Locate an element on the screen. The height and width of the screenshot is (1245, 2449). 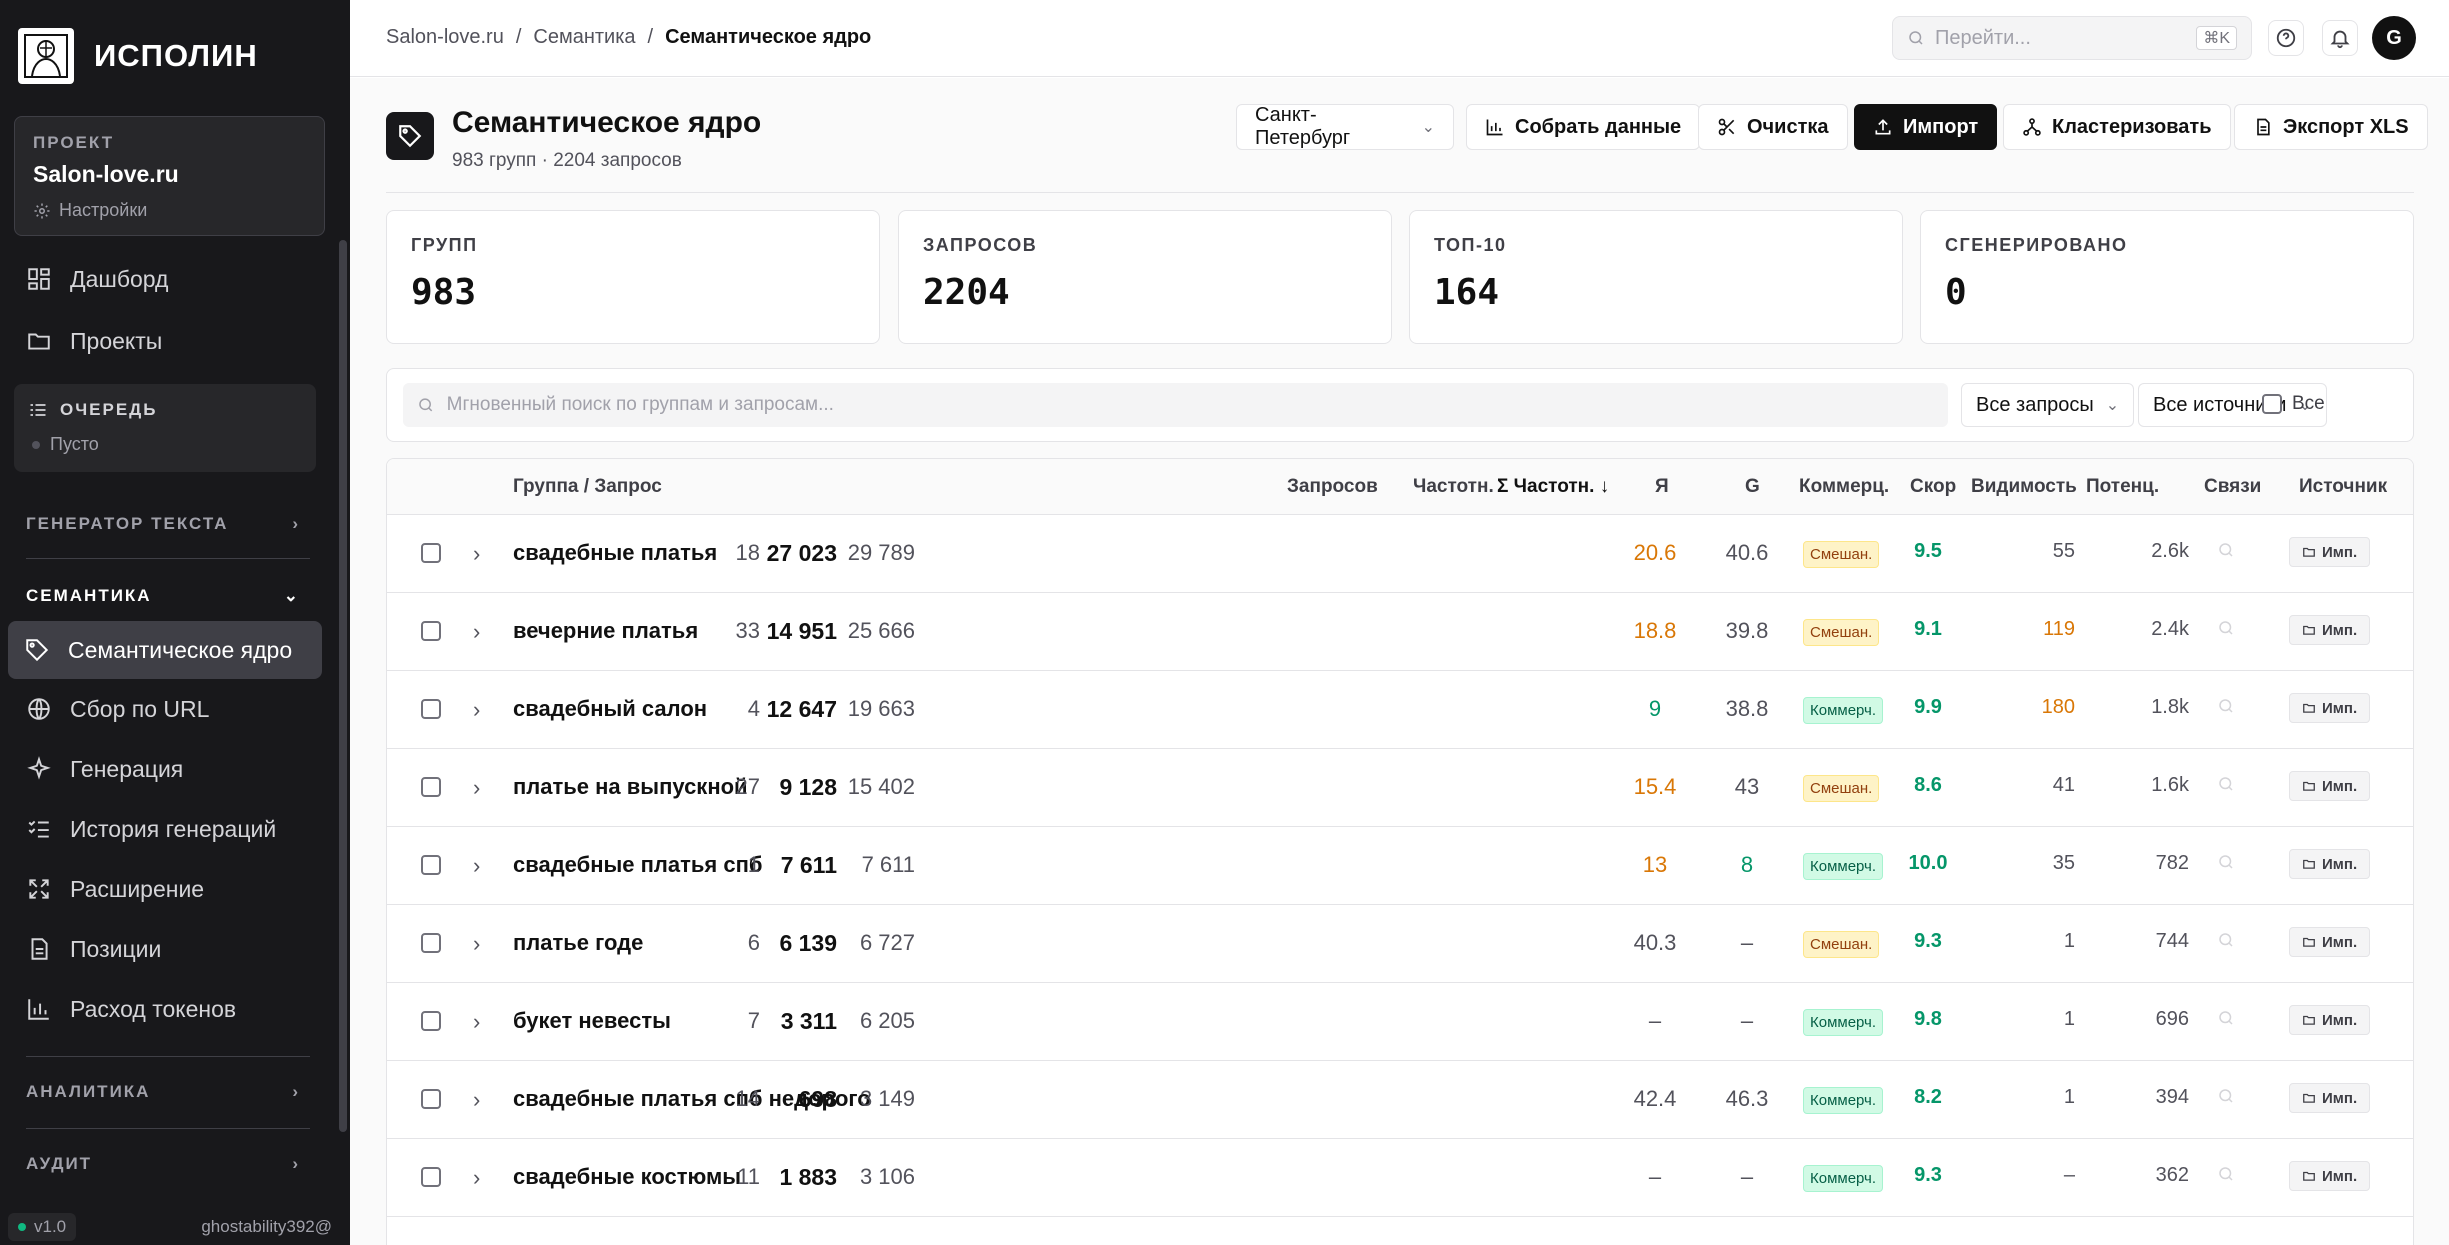
group-name: букет невесты is located at coordinates (592, 1020).